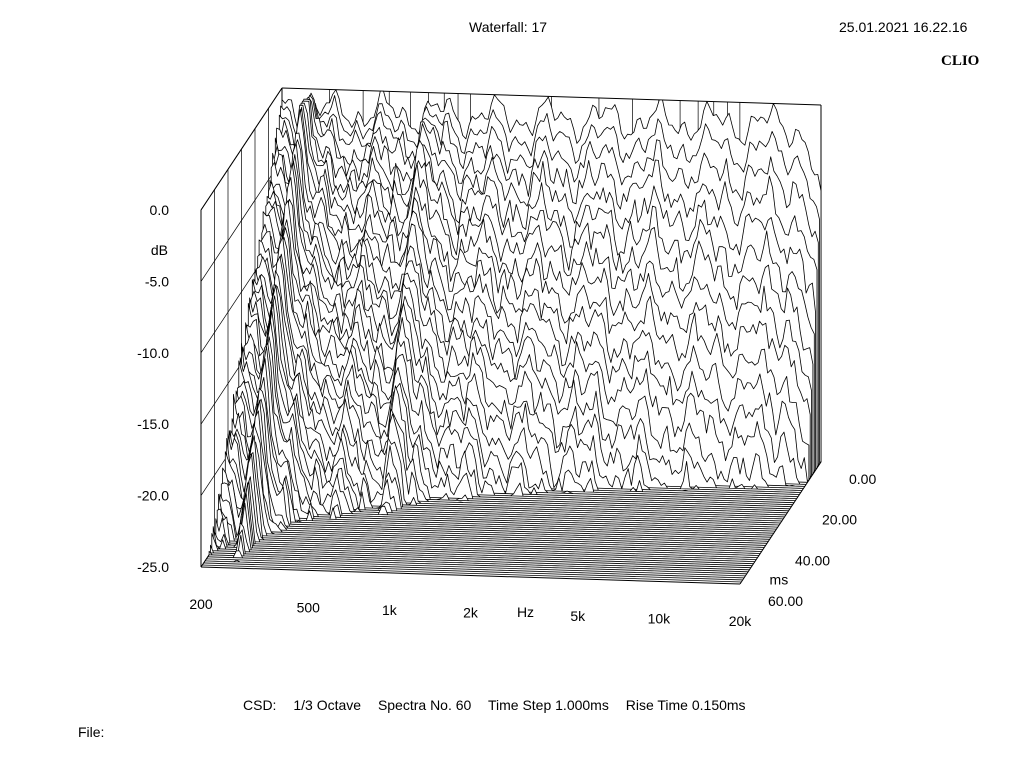 Image resolution: width=1024 pixels, height=768 pixels. Describe the element at coordinates (660, 618) in the screenshot. I see `x-tick-label: 10k` at that location.